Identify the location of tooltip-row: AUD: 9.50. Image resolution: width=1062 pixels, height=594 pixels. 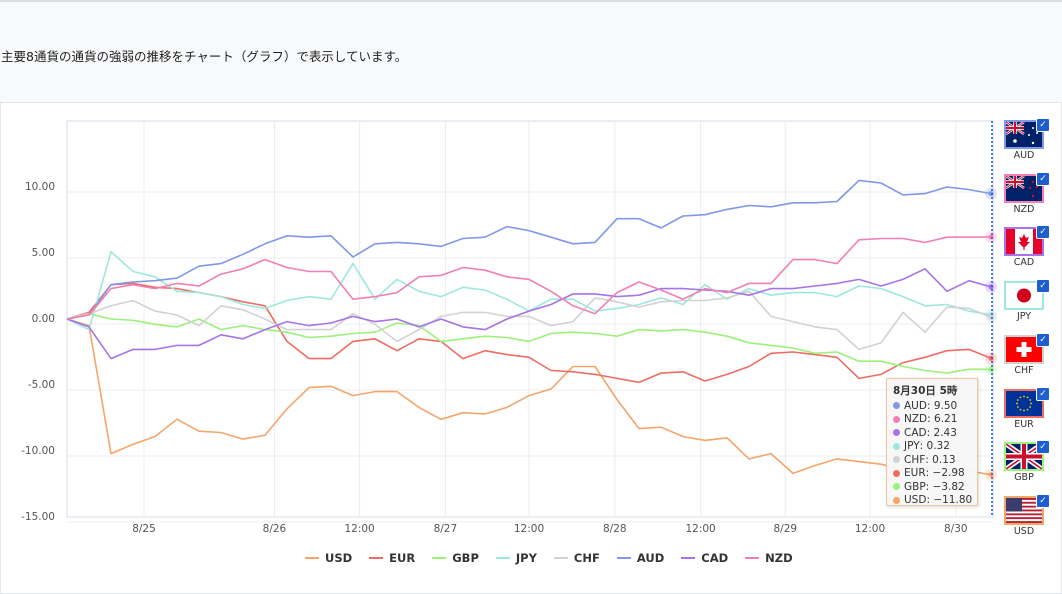
(935, 406).